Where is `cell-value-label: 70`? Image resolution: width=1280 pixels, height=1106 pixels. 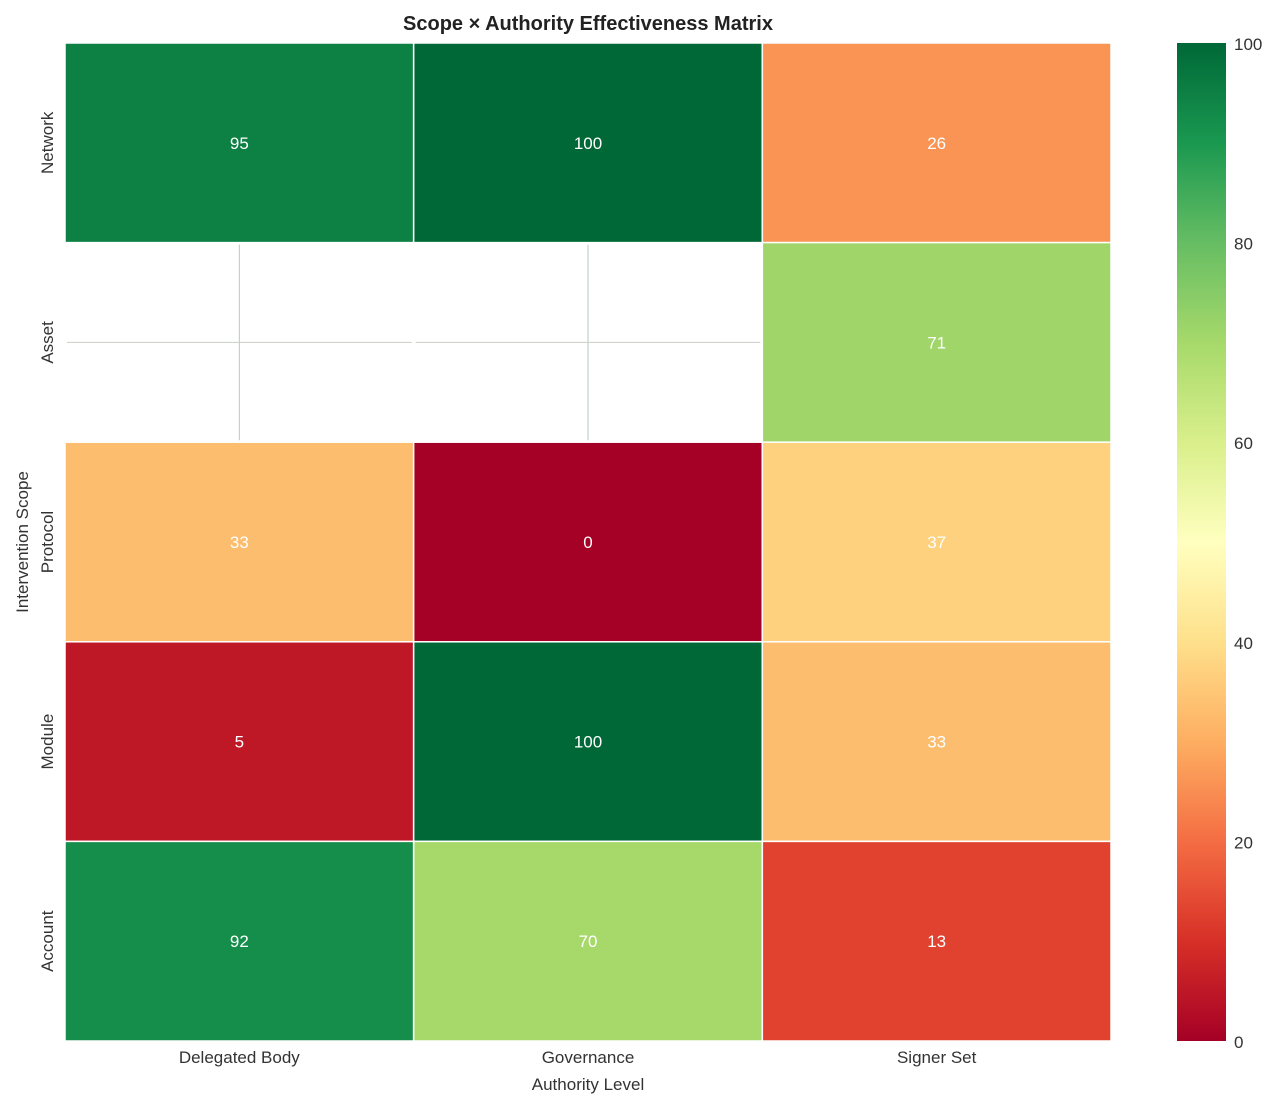 cell-value-label: 70 is located at coordinates (588, 941).